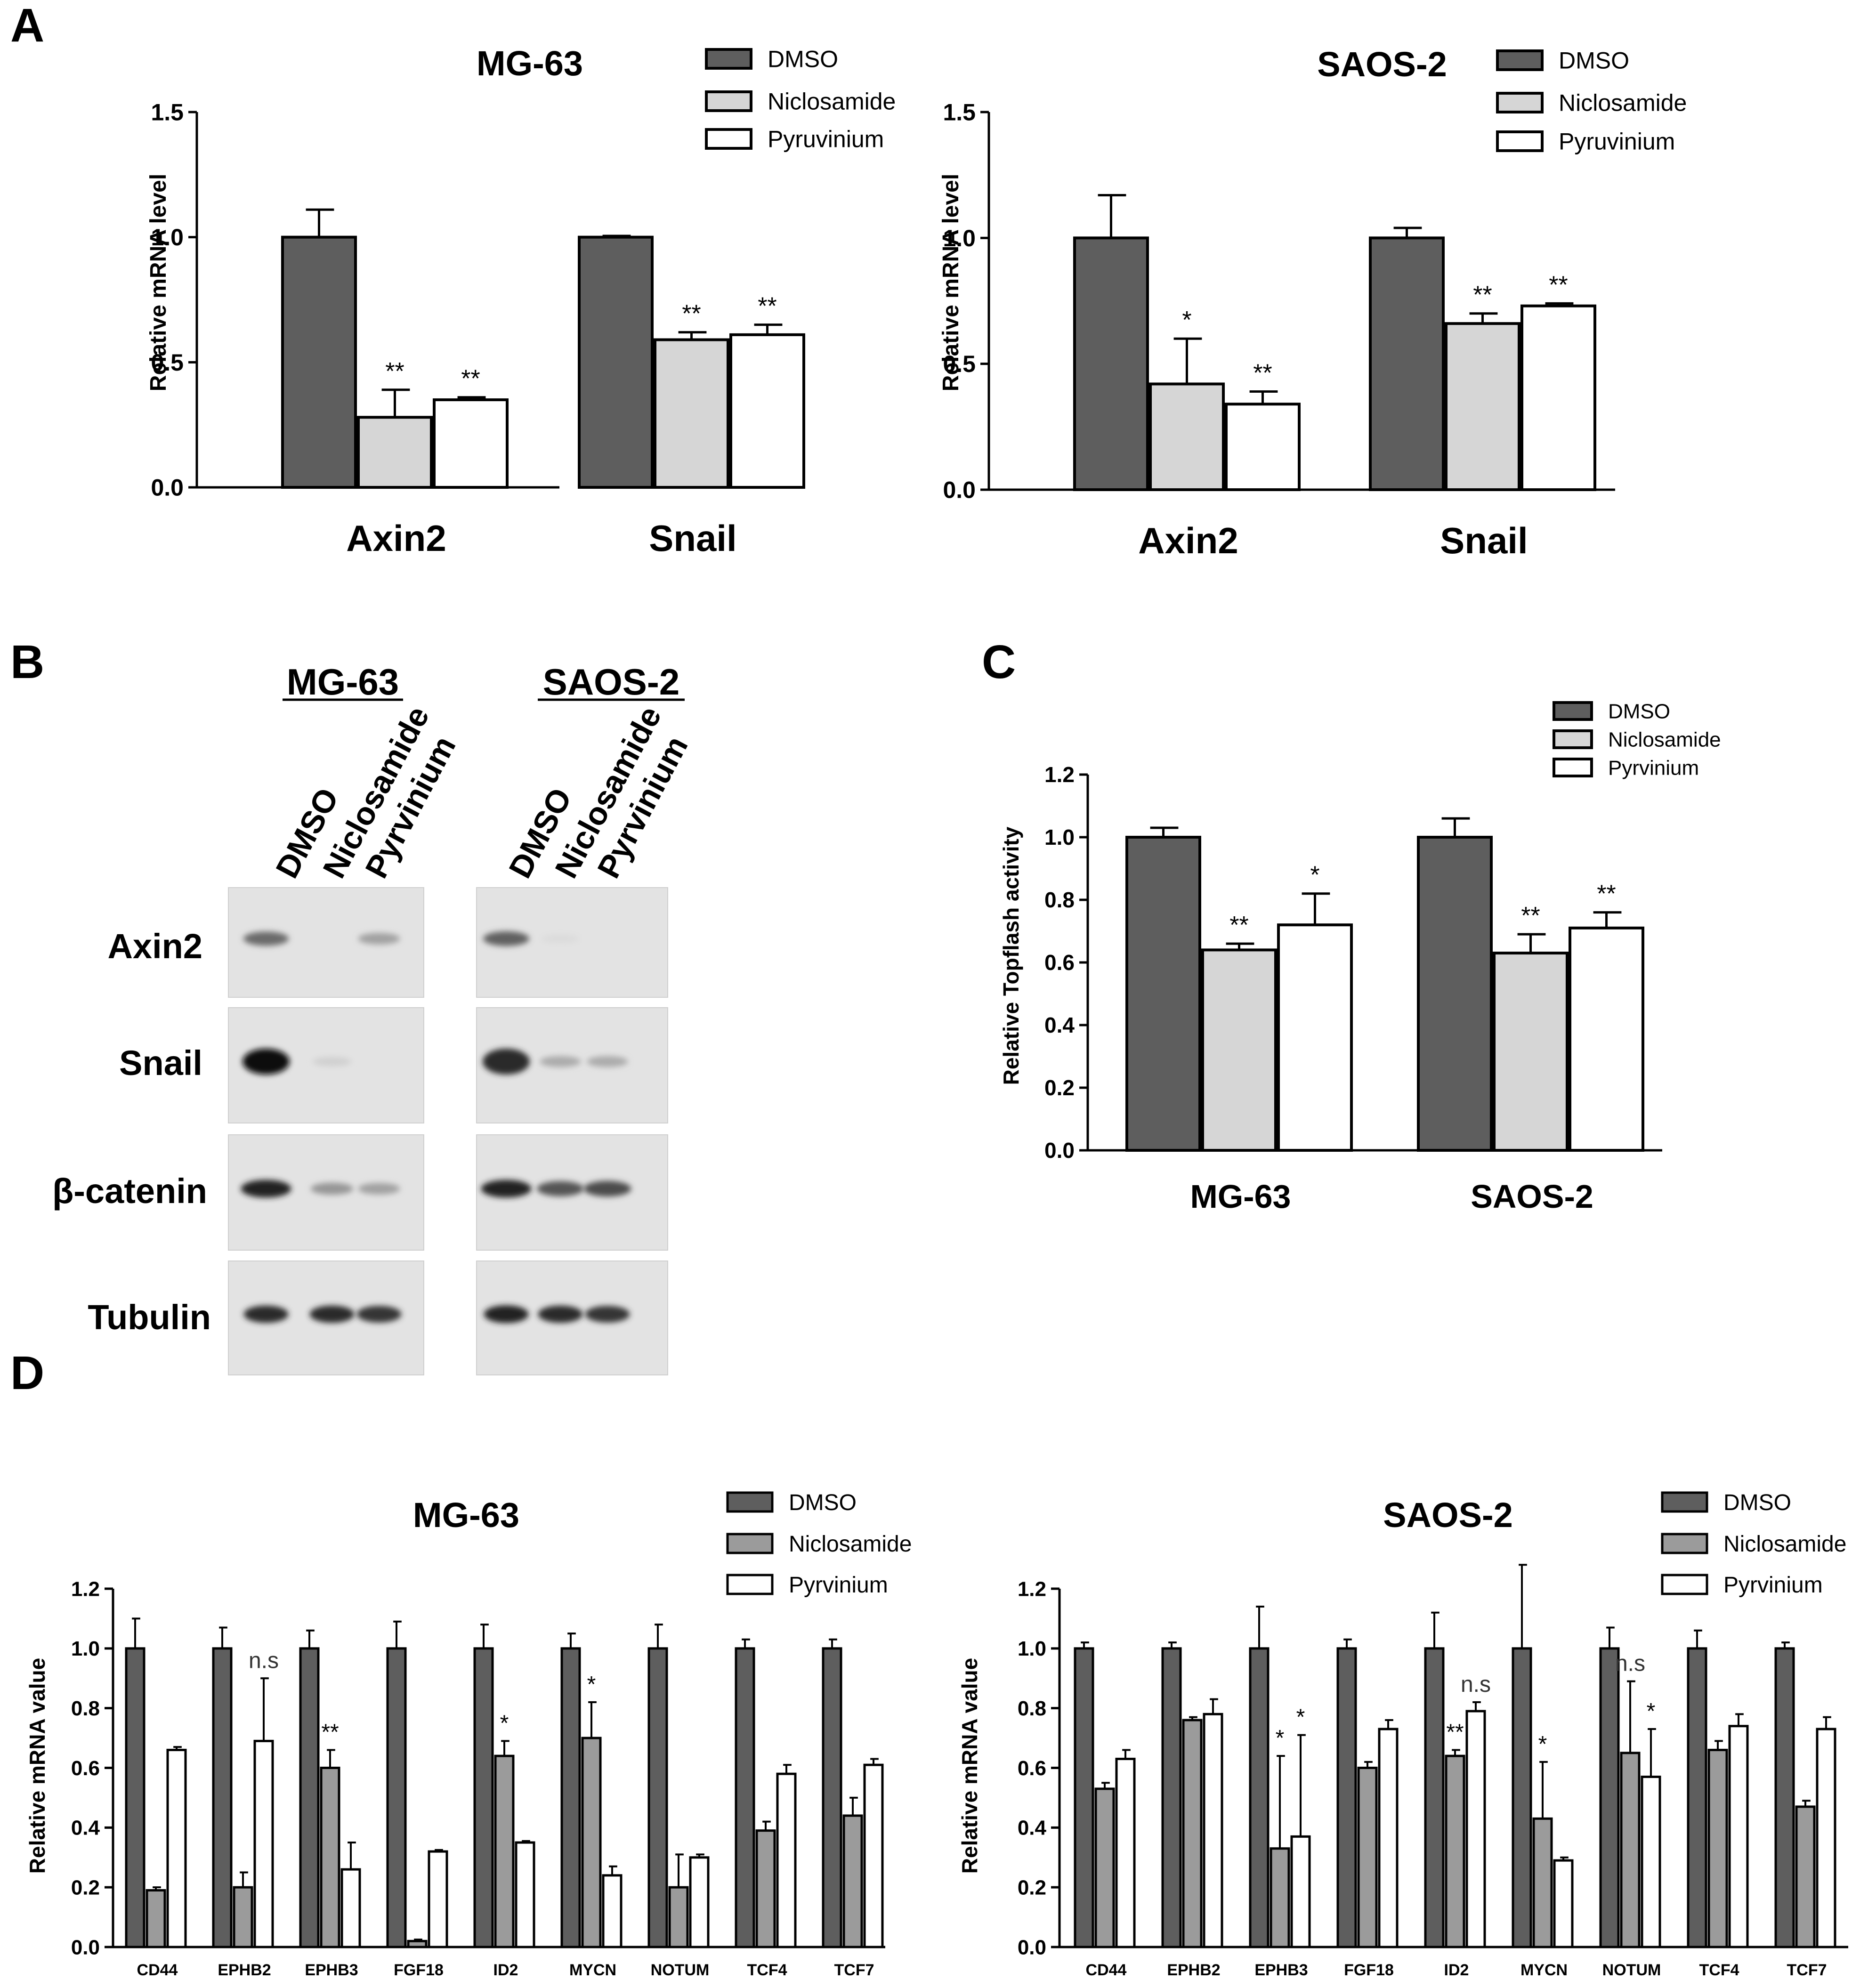 This screenshot has width=1860, height=1988. What do you see at coordinates (1011, 955) in the screenshot?
I see `y-axis-label: Relative Topflash activity` at bounding box center [1011, 955].